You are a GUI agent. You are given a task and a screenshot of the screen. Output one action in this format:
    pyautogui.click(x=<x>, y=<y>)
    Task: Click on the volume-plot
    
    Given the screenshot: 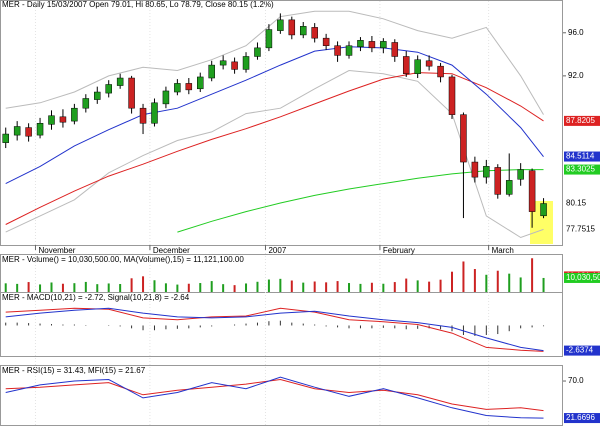 What is the action you would take?
    pyautogui.click(x=274, y=275)
    